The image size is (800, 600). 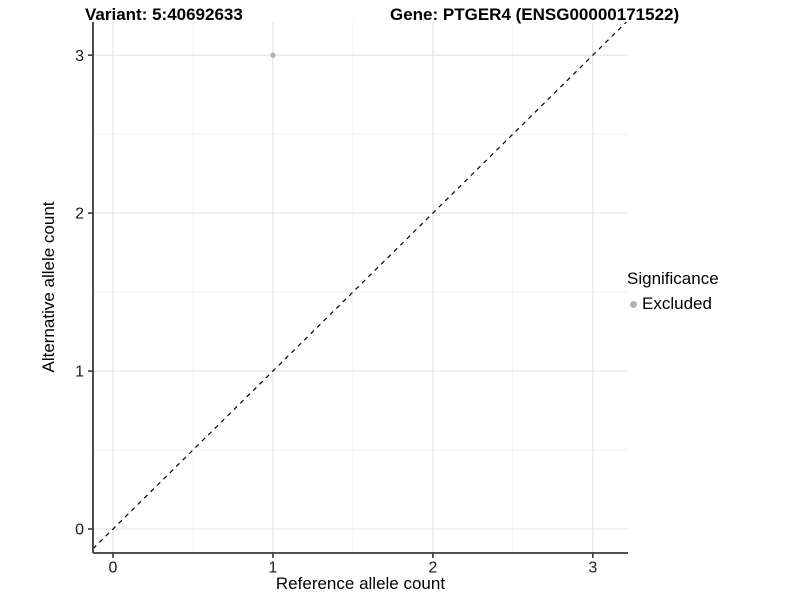 What do you see at coordinates (272, 567) in the screenshot?
I see `x-tick-label: 1` at bounding box center [272, 567].